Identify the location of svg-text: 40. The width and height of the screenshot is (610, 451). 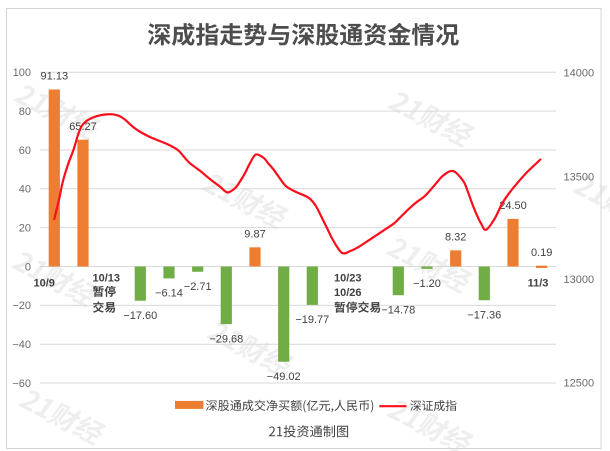
(25, 190).